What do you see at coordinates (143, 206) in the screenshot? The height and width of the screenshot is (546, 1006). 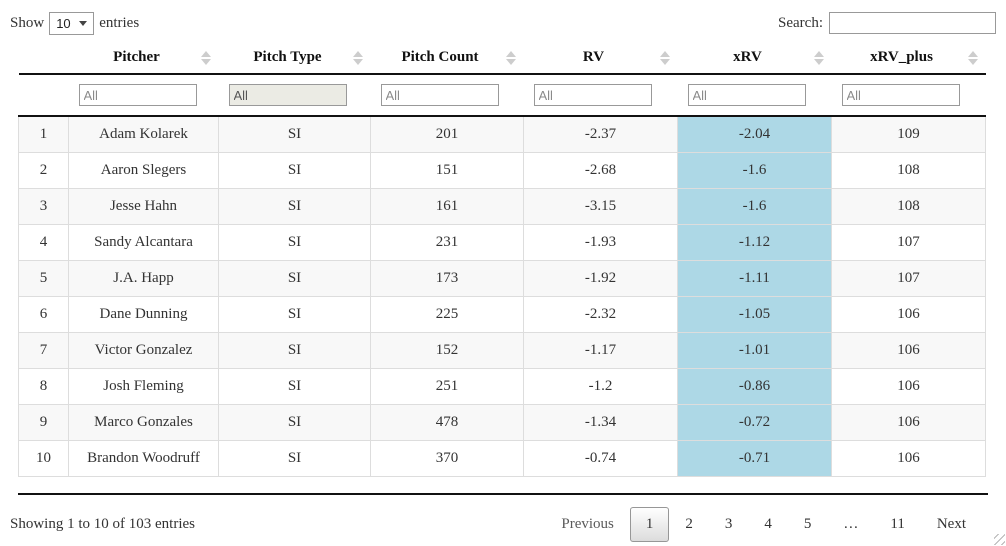 I see `cell-pitcher: Jesse Hahn` at bounding box center [143, 206].